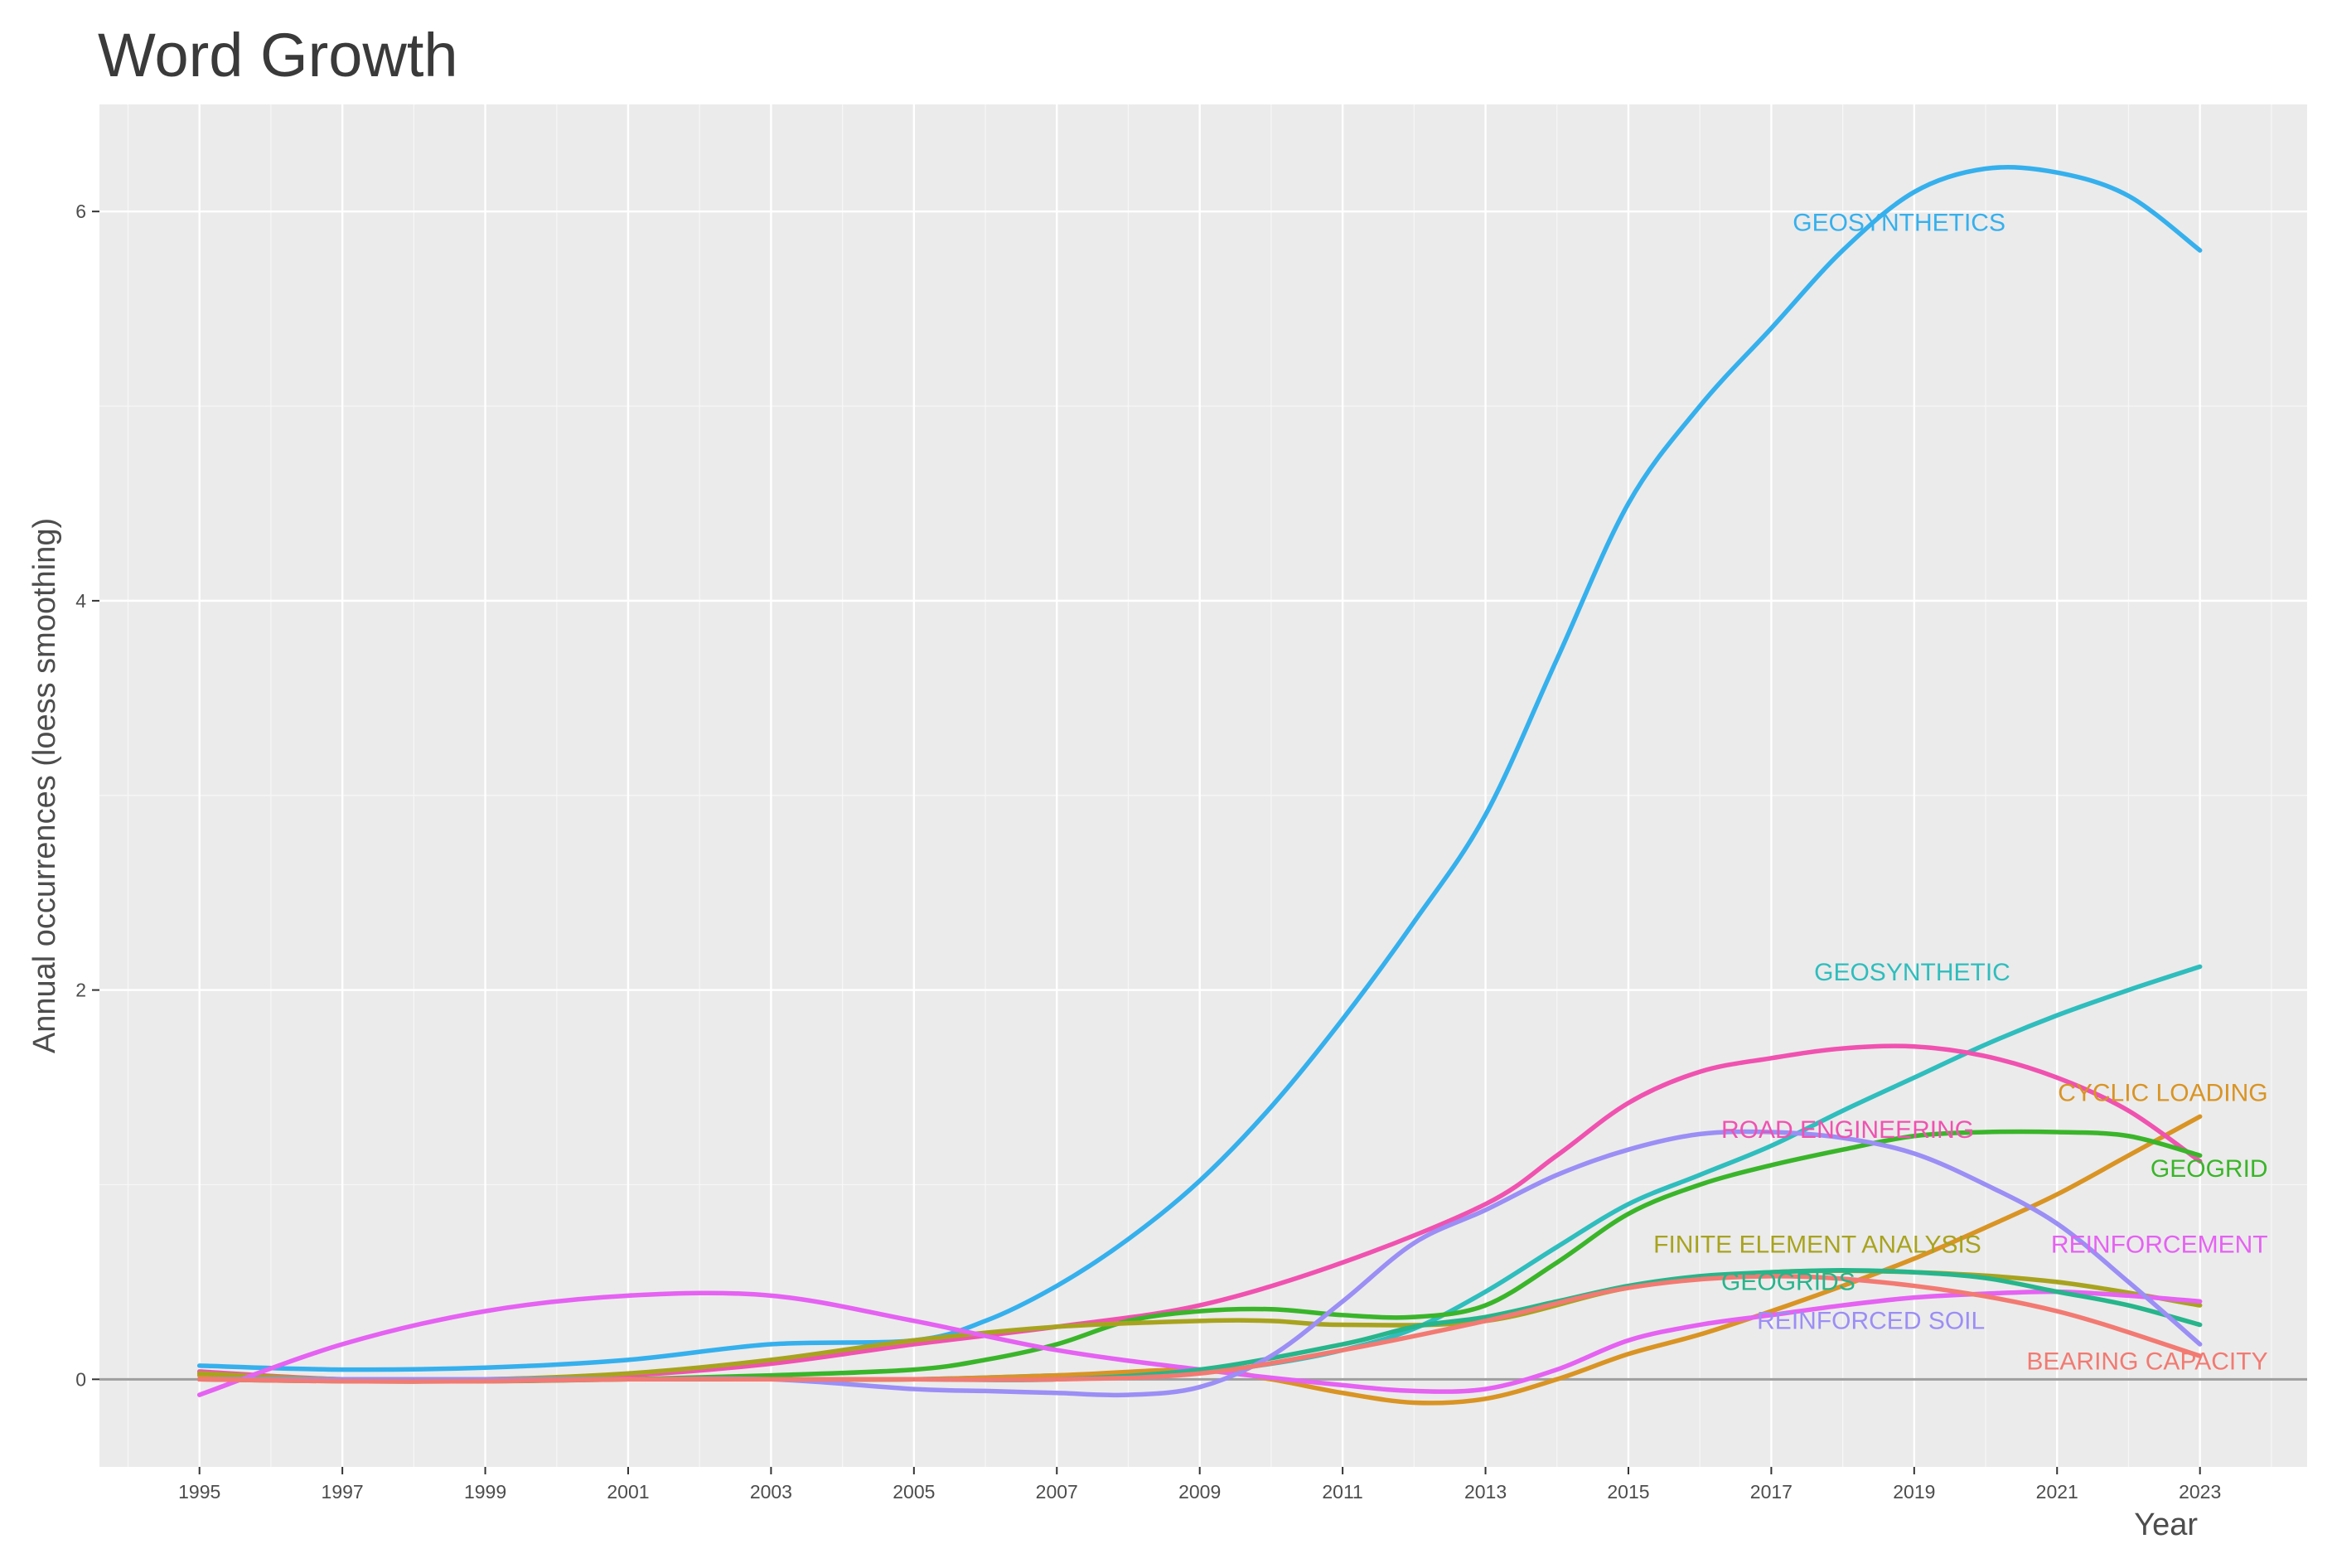  I want to click on x-tick-label-2001: 2001, so click(628, 1492).